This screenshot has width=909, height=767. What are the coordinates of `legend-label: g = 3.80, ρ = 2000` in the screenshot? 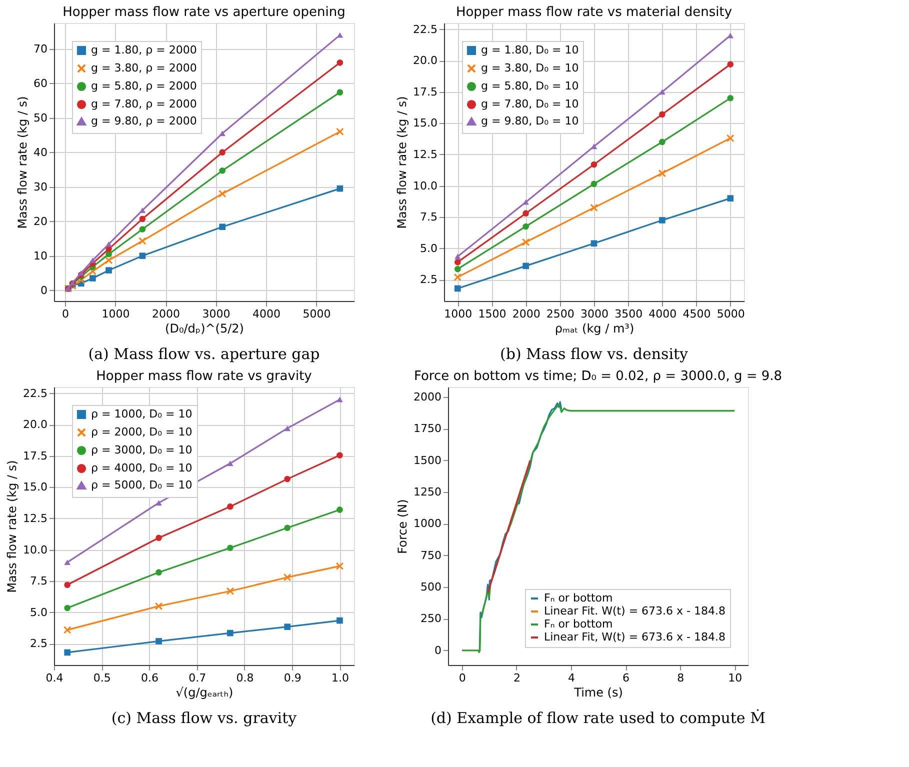 It's located at (144, 68).